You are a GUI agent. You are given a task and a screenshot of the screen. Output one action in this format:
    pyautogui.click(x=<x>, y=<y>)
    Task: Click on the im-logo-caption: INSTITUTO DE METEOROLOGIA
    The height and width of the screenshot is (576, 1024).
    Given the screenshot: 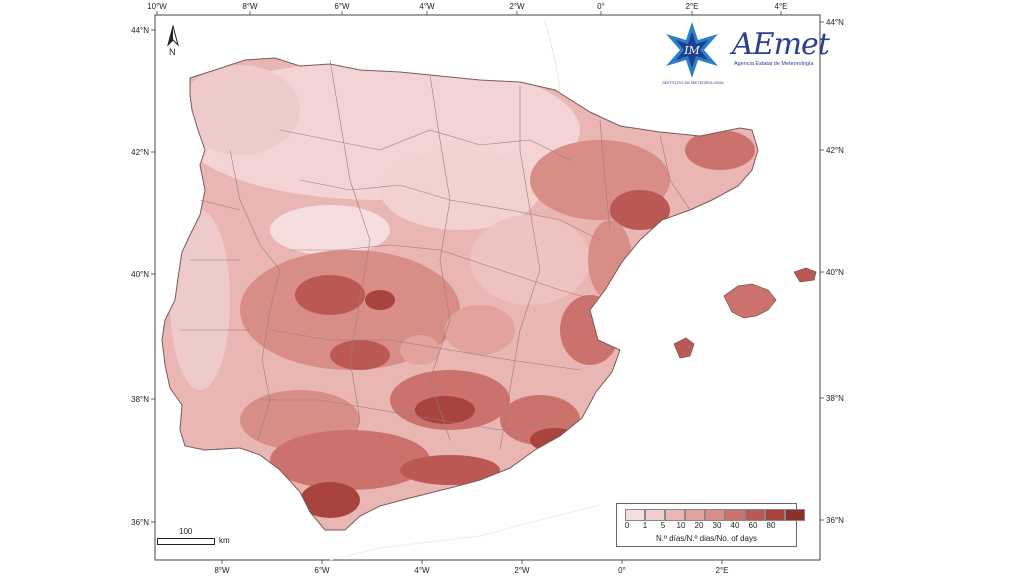 What is the action you would take?
    pyautogui.click(x=693, y=82)
    